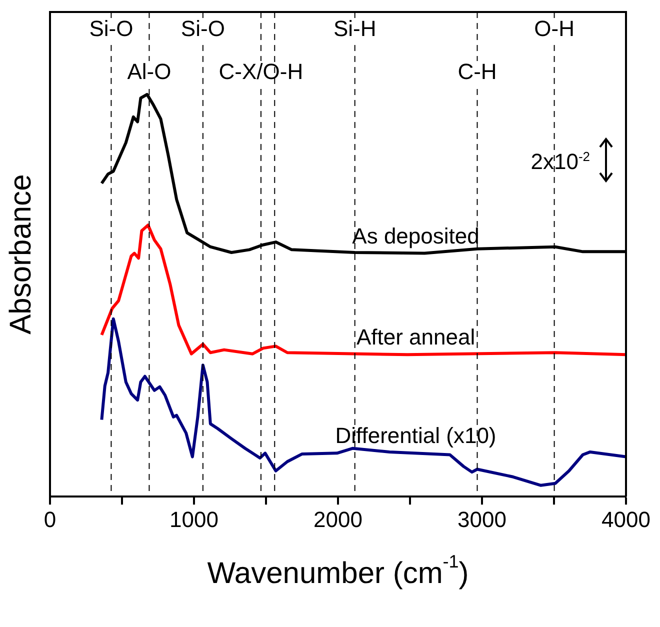 The height and width of the screenshot is (627, 660). Describe the element at coordinates (21, 254) in the screenshot. I see `y-axis-title: Absorbance` at that location.